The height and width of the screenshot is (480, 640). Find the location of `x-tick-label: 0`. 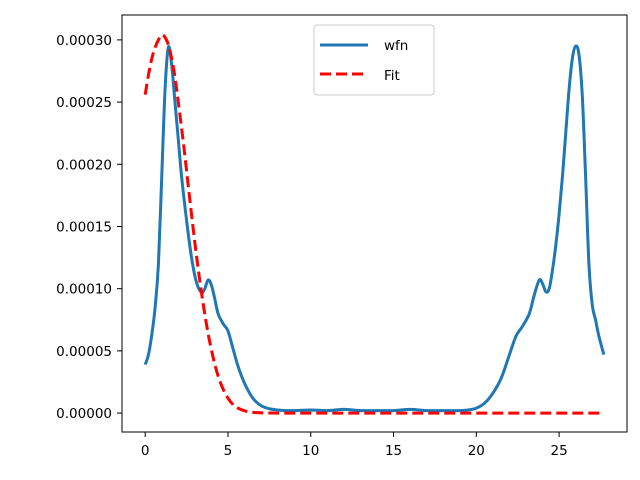

x-tick-label: 0 is located at coordinates (145, 451).